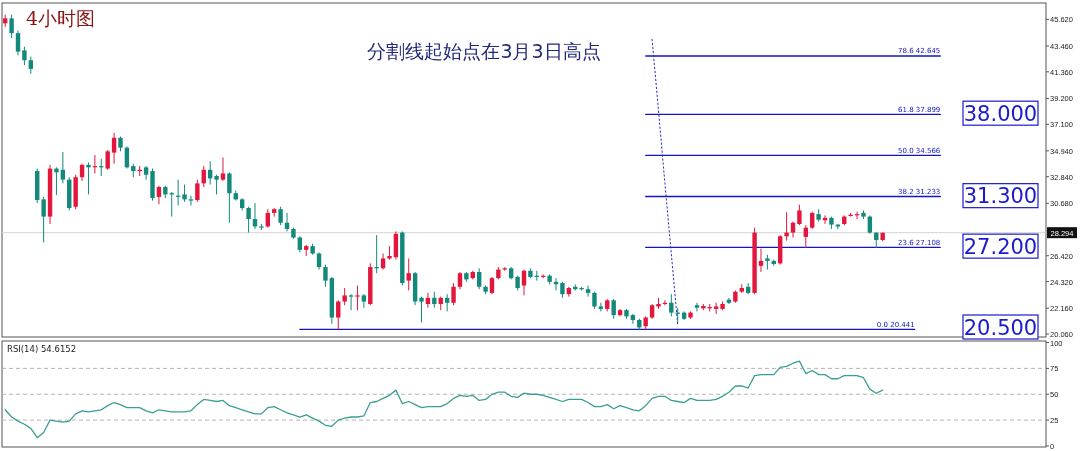 The image size is (1080, 451). What do you see at coordinates (61, 18) in the screenshot?
I see `chart-title: 4小时图` at bounding box center [61, 18].